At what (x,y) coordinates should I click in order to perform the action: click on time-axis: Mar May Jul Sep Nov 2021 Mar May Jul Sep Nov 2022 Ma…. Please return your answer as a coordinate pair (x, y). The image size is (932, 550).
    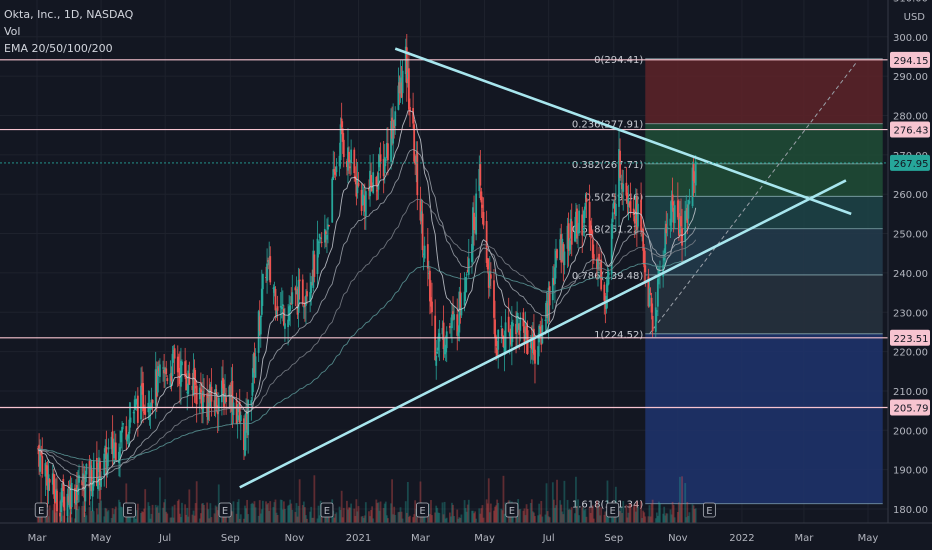
    Looking at the image, I should click on (466, 536).